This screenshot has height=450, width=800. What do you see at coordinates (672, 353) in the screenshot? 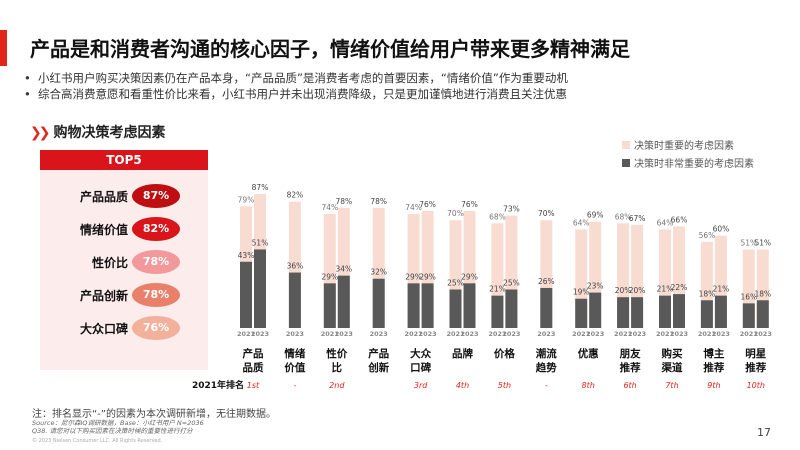
I see `category-label: 购买` at bounding box center [672, 353].